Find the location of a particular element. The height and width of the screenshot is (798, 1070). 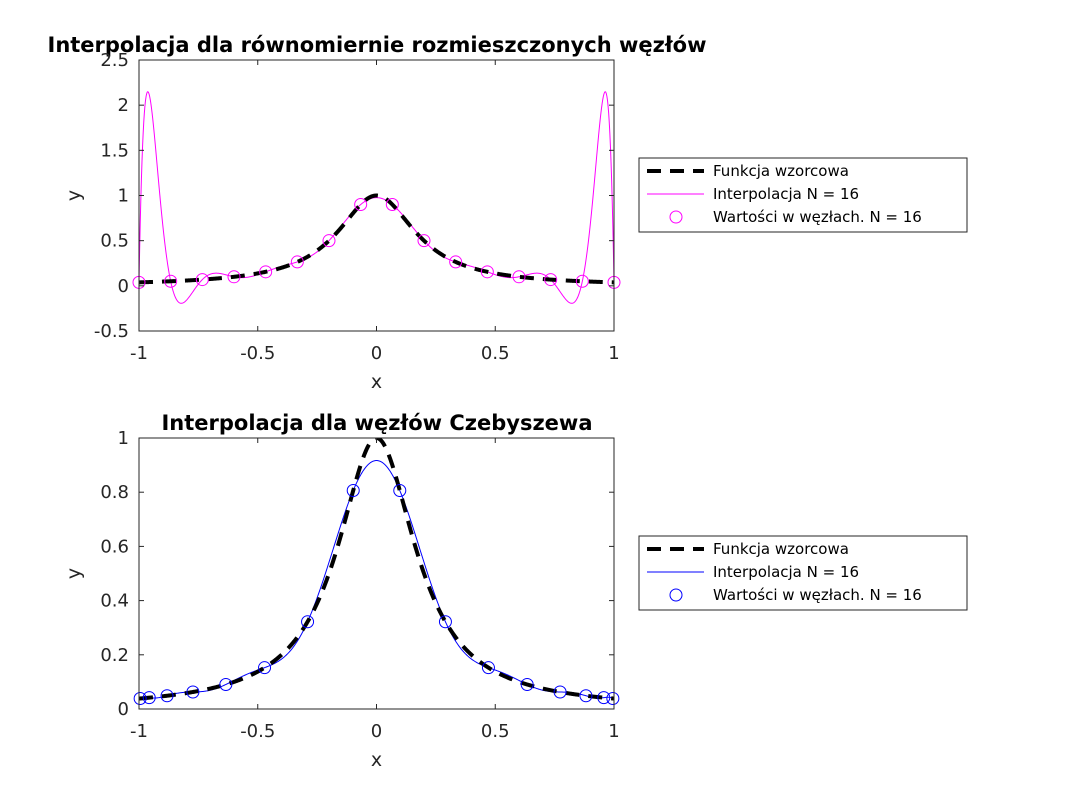

y-tick-label: 0.4 is located at coordinates (114, 601).